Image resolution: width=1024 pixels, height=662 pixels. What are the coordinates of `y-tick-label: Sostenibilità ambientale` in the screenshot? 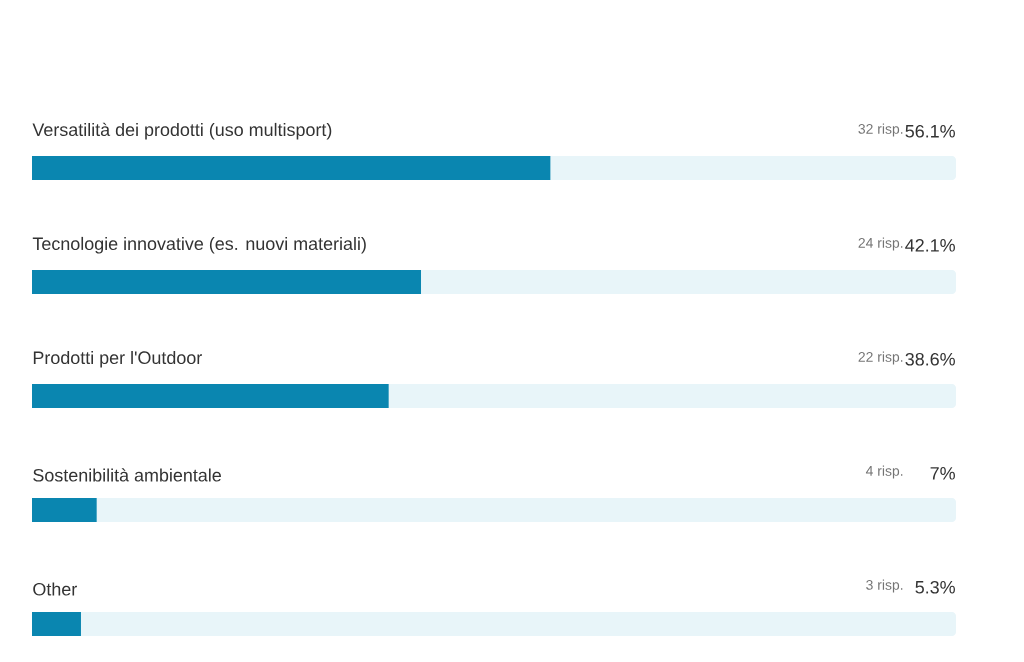 It's located at (127, 475).